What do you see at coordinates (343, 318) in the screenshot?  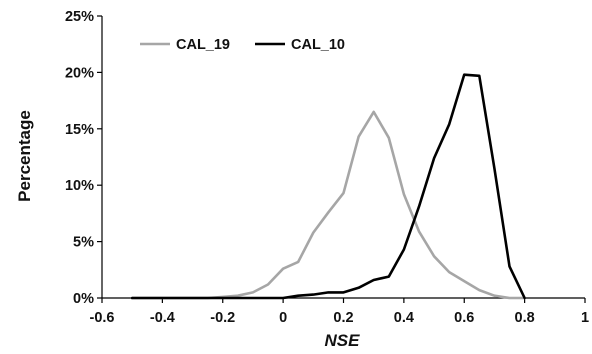 I see `x-tick-label: 0.2` at bounding box center [343, 318].